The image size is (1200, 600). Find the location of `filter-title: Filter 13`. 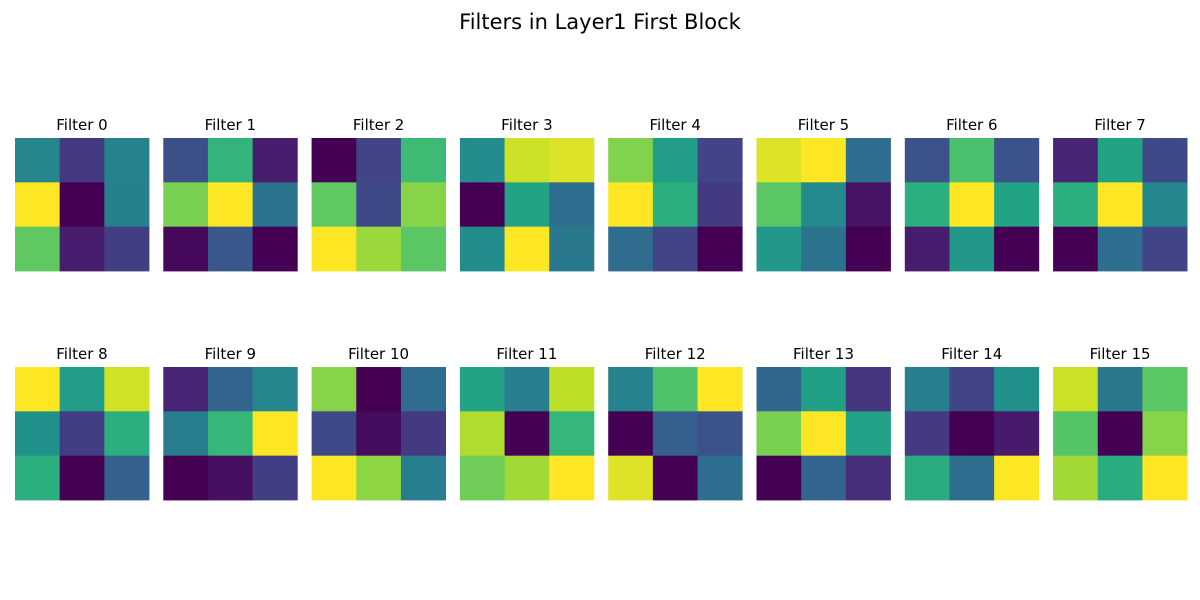

filter-title: Filter 13 is located at coordinates (823, 354).